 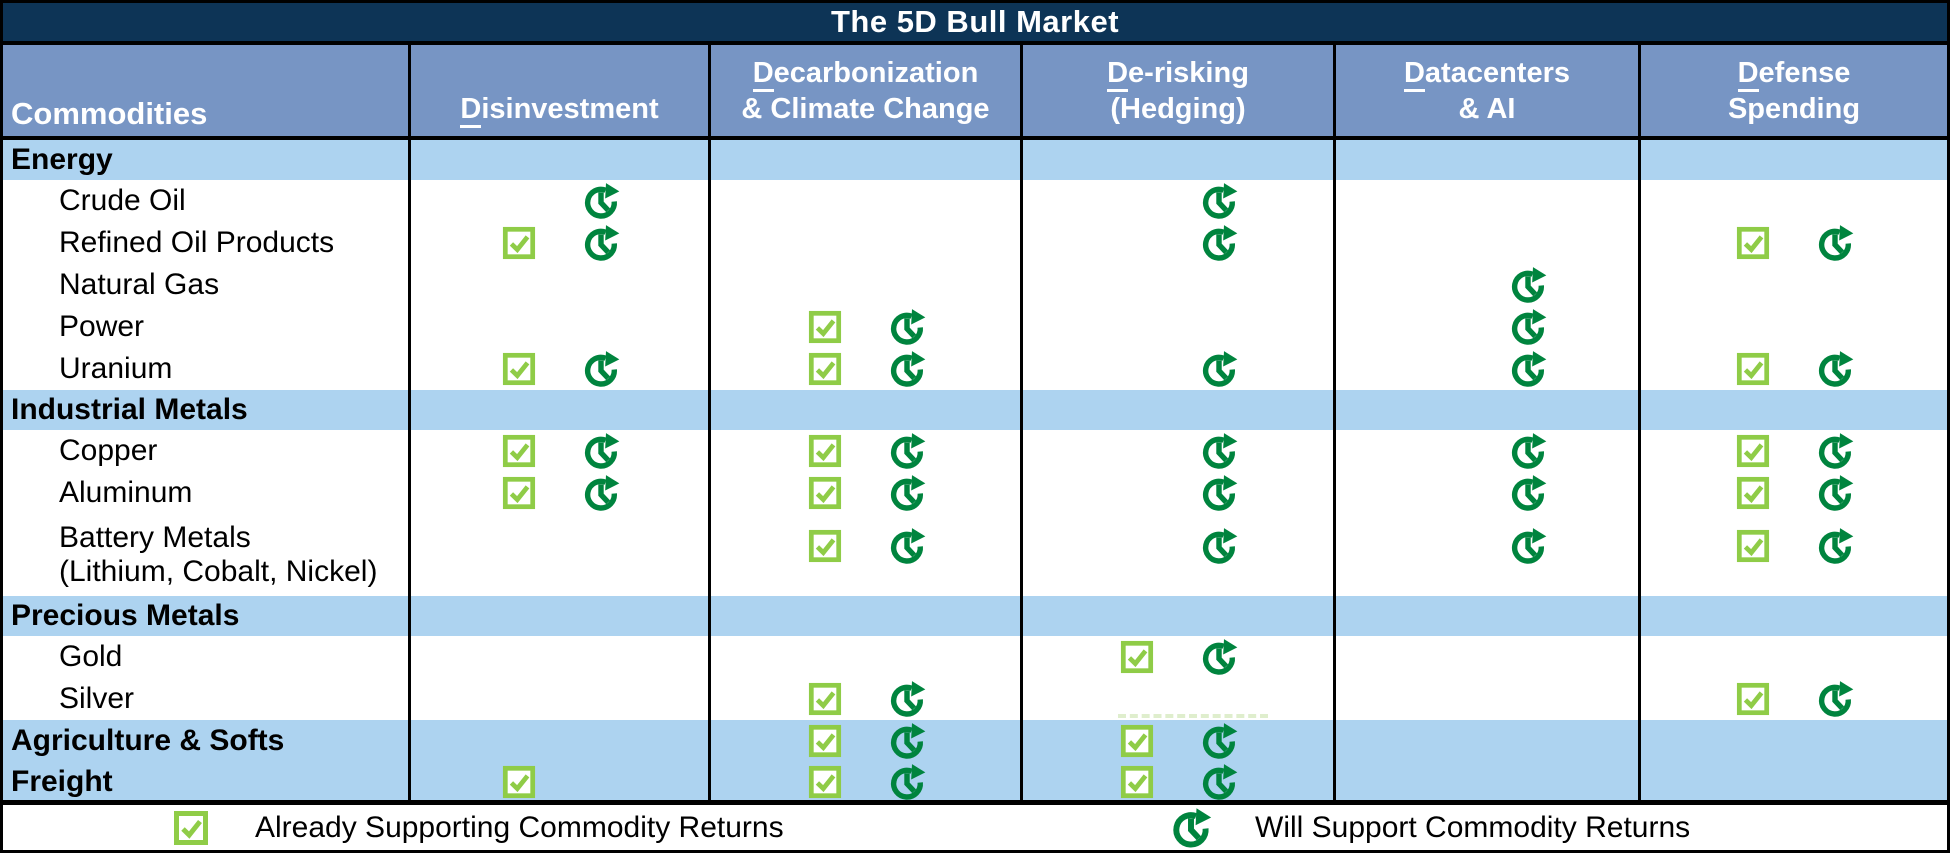 I want to click on table-row: Refined Oil Products, so click(x=975, y=243).